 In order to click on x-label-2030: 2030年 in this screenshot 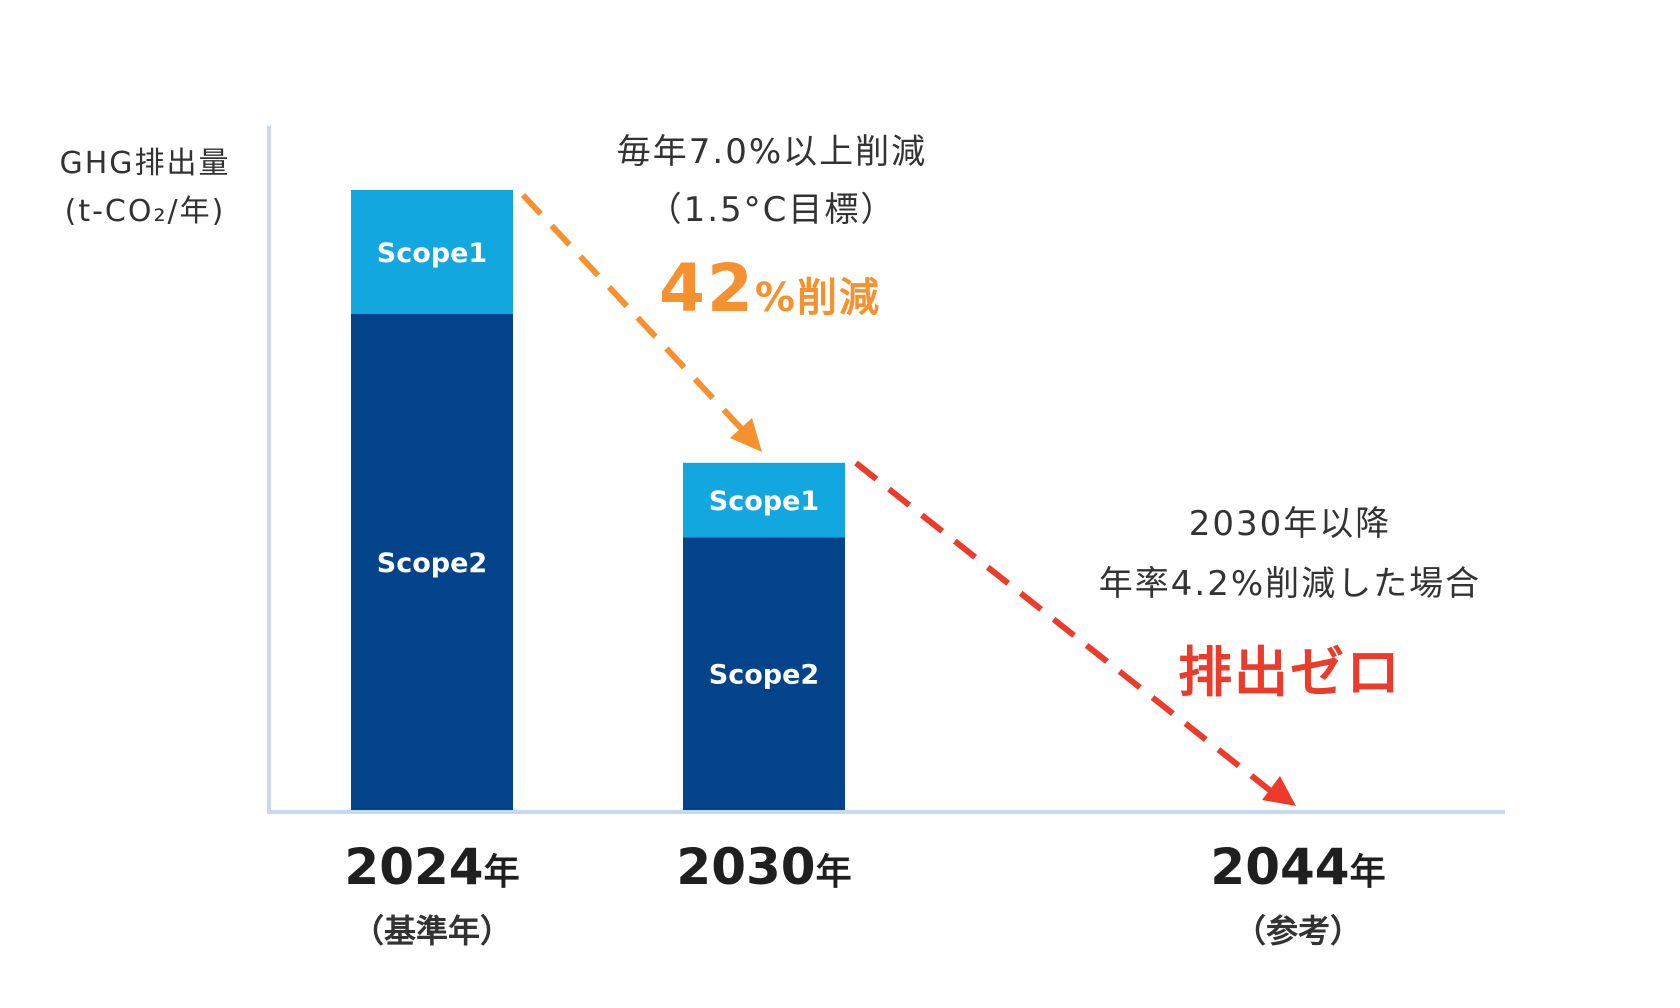, I will do `click(764, 867)`.